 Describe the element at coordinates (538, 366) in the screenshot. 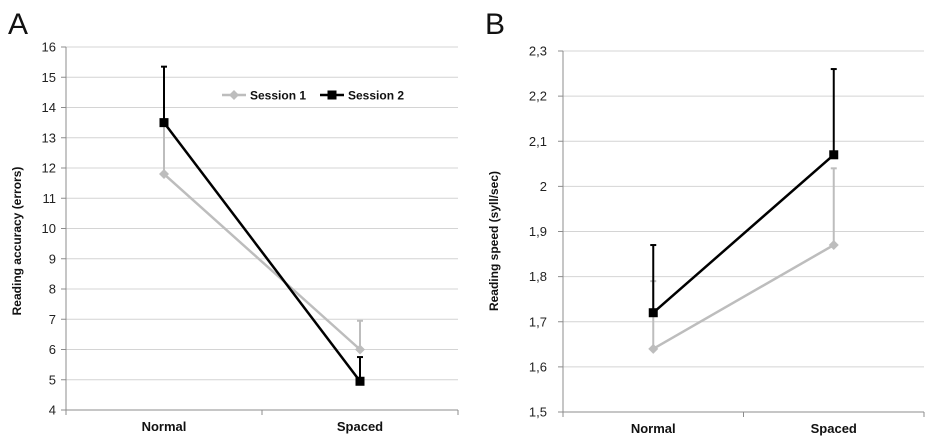

I see `panel-b-y-tick-label: 1,6` at that location.